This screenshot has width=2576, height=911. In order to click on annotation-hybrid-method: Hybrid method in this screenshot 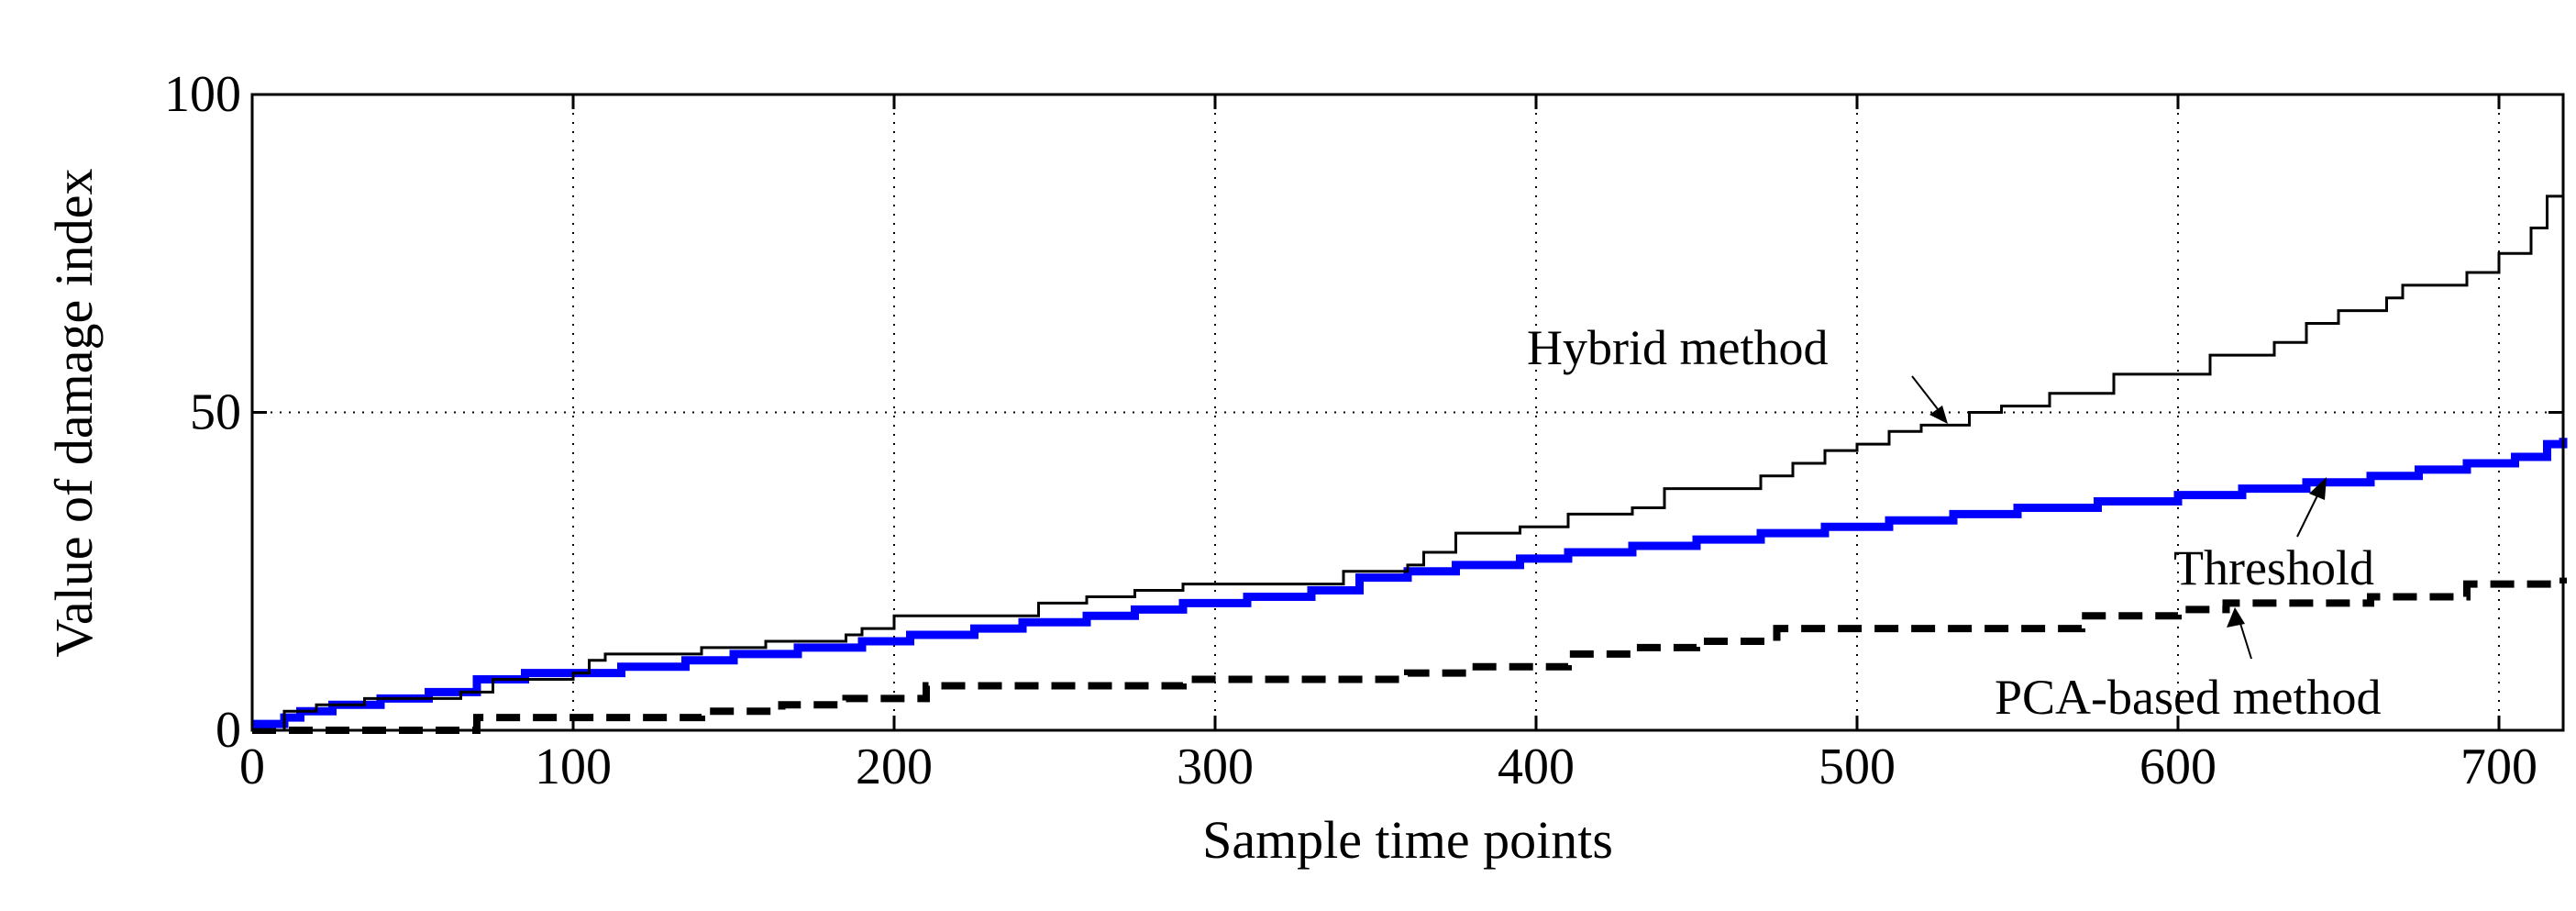, I will do `click(1677, 347)`.